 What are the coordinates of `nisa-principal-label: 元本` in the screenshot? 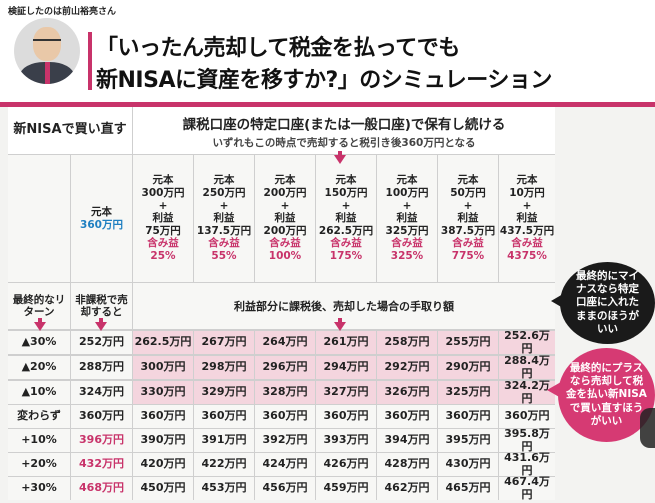 It's located at (101, 211).